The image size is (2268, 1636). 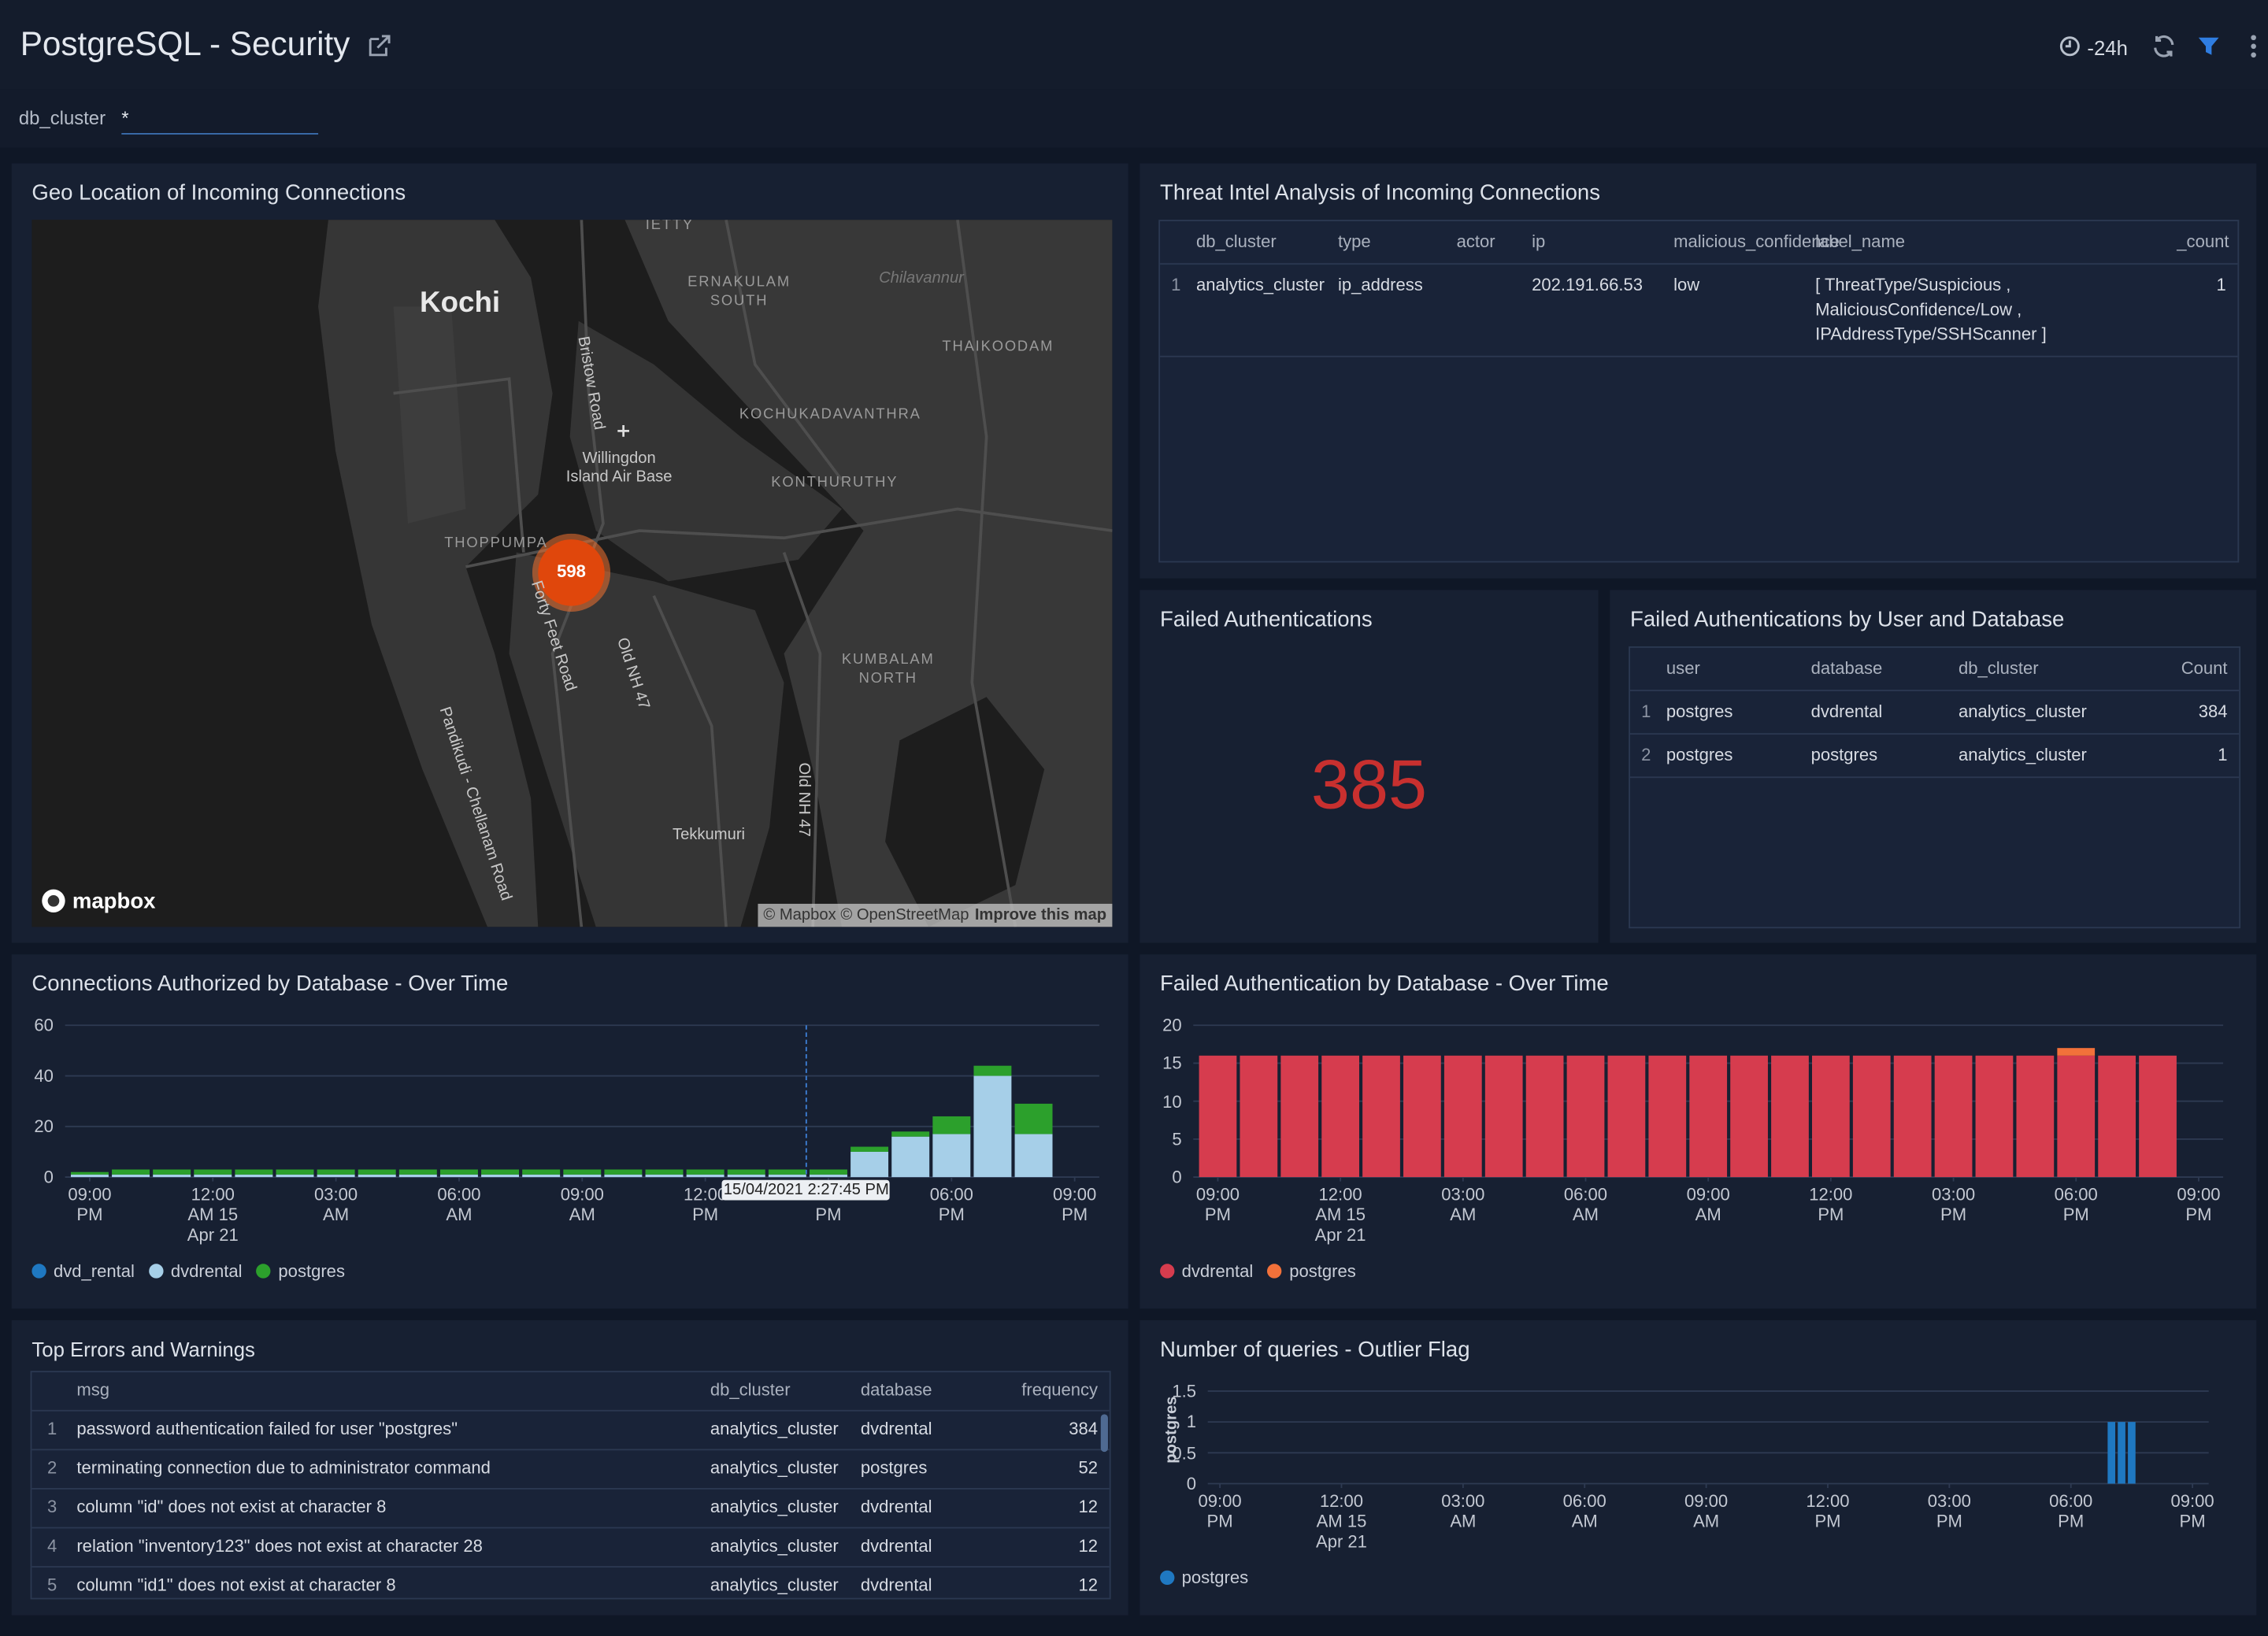 What do you see at coordinates (219, 121) in the screenshot?
I see `filter-input: *` at bounding box center [219, 121].